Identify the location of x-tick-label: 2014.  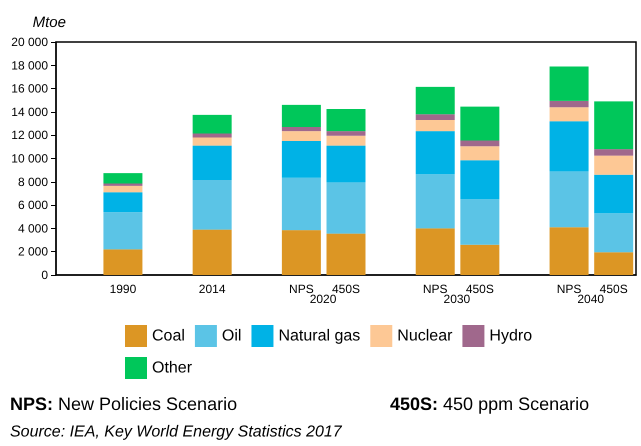
(212, 289).